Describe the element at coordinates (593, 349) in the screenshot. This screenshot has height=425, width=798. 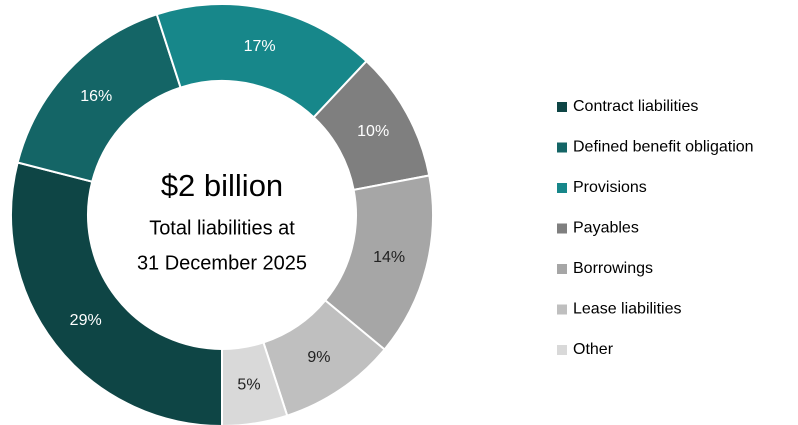
I see `legend-label: Other` at that location.